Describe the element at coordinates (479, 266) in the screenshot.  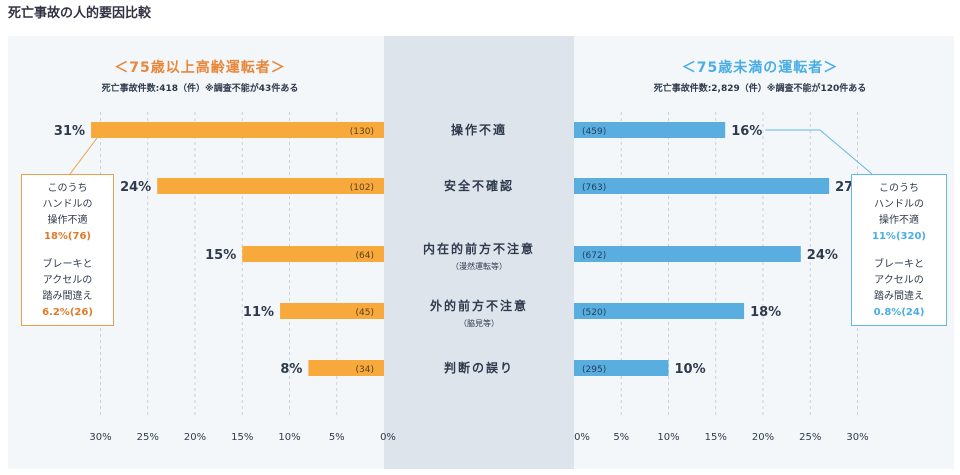
I see `category-note: （漫然運転等）` at that location.